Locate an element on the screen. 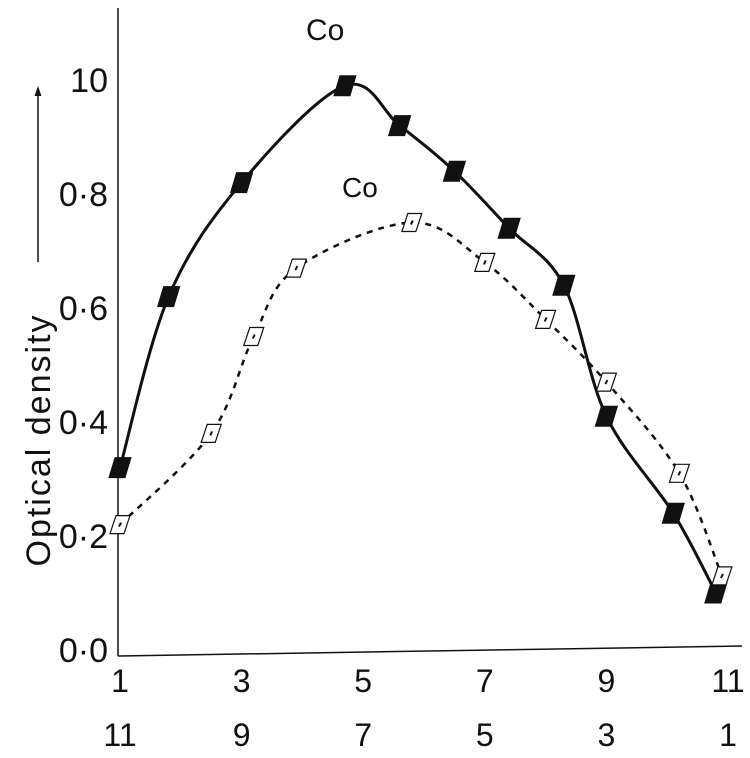 The image size is (750, 758). x-tick-label-top: 3 is located at coordinates (242, 681).